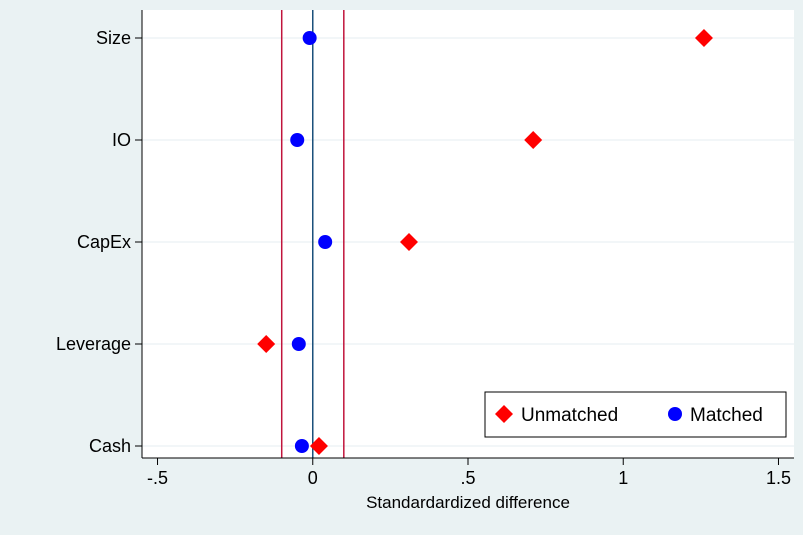 This screenshot has width=803, height=535. Describe the element at coordinates (409, 242) in the screenshot. I see `unmatched-point-capex` at that location.